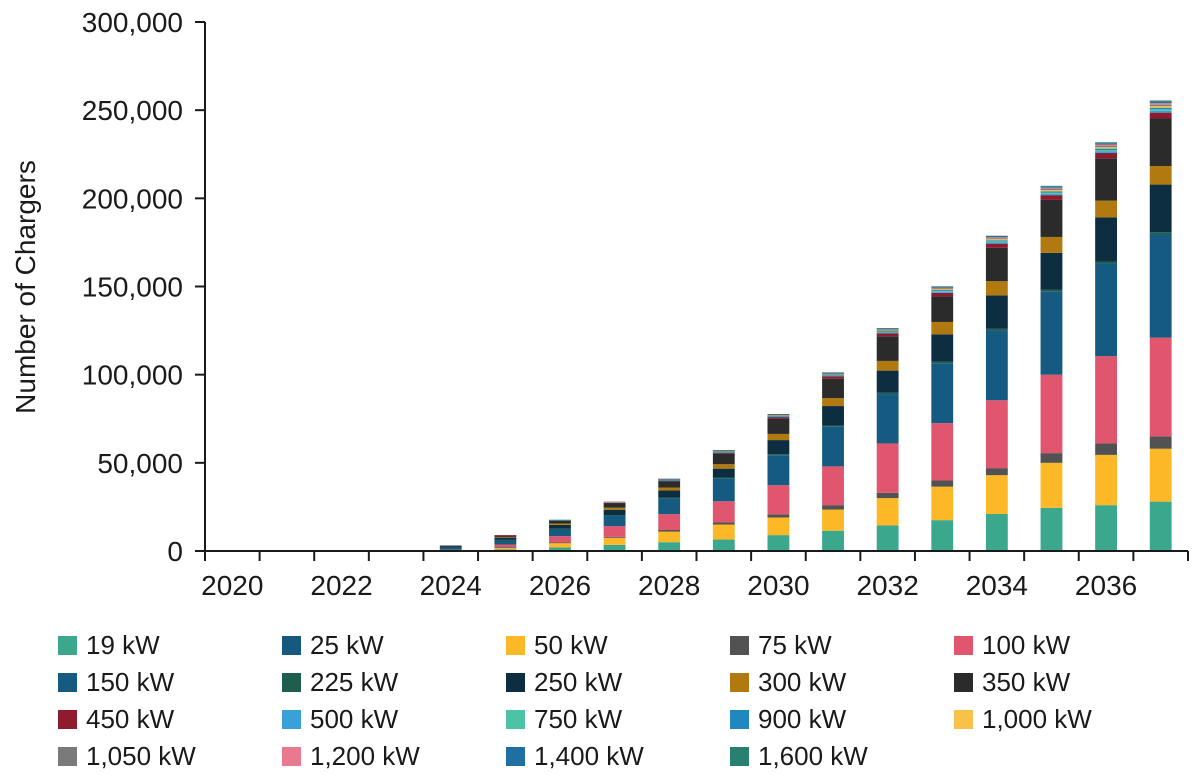 The width and height of the screenshot is (1202, 778). Describe the element at coordinates (132, 198) in the screenshot. I see `y-tick-label: 200,000` at that location.